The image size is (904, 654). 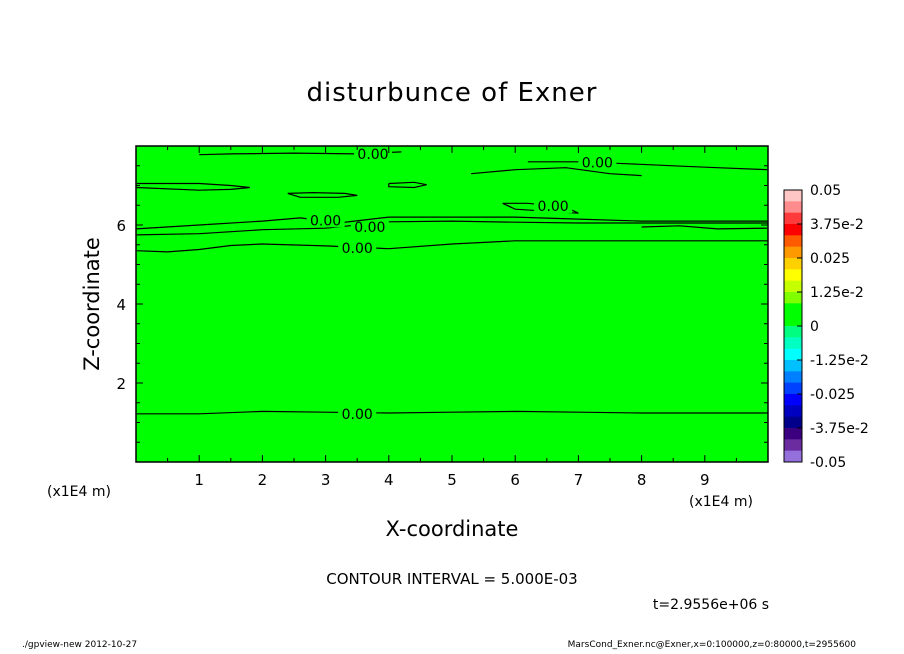 I want to click on x-axis-title: X-coordinate, so click(x=452, y=529).